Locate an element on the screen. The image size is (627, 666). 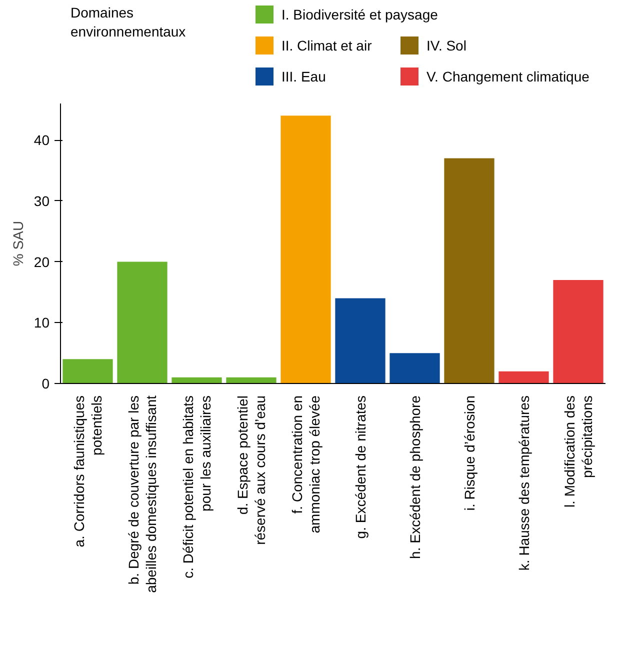
x-tick-label: c. Déficit potentiel en habitats pour les auxiliaires is located at coordinates (197, 486).